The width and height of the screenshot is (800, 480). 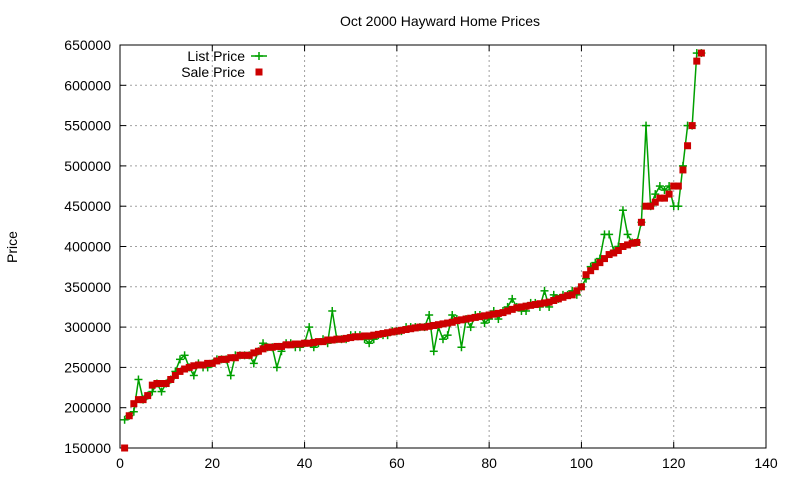 What do you see at coordinates (440, 21) in the screenshot?
I see `chart-title: Oct 2000 Hayward Home Prices` at bounding box center [440, 21].